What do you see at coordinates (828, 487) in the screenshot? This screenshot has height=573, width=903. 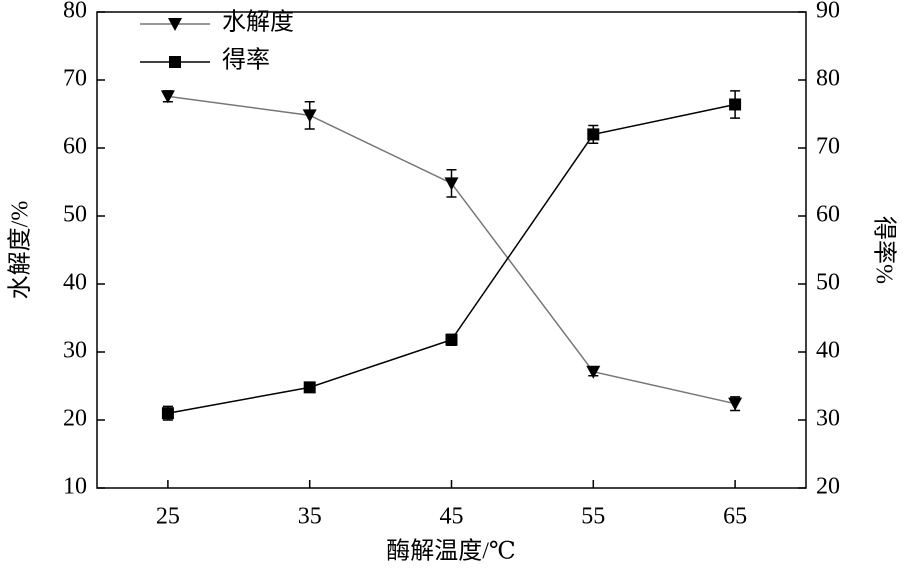 I see `y2-tick-label: 20` at bounding box center [828, 487].